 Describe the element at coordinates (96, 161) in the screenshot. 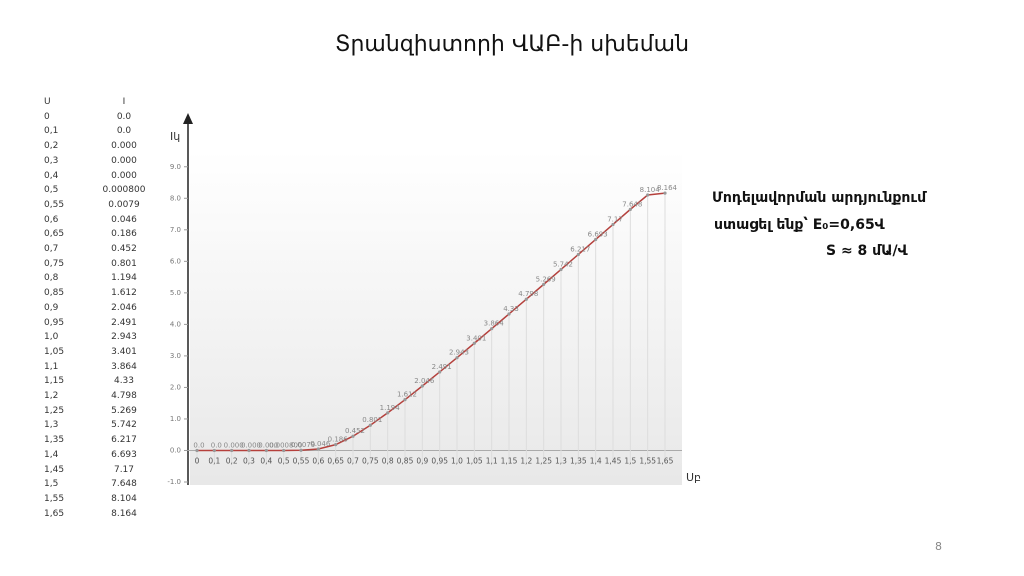

I see `table-row: 0,3 0.000` at that location.